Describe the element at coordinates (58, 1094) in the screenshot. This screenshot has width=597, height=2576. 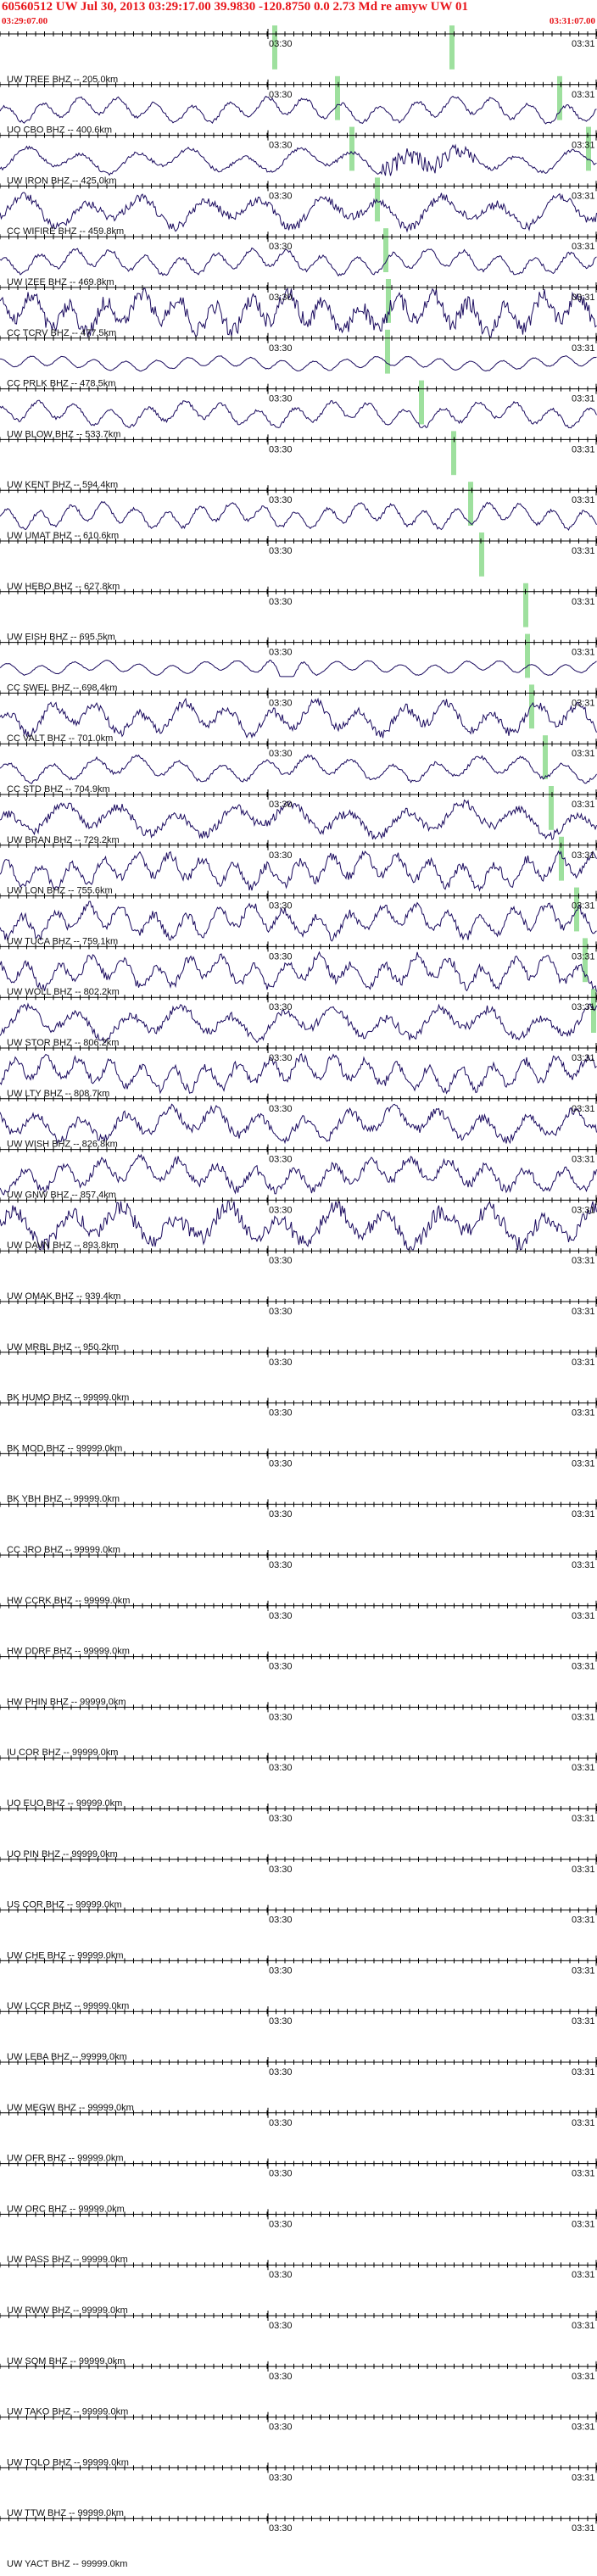
I see `station-label: UW LTY BHZ -- 808.7km` at that location.